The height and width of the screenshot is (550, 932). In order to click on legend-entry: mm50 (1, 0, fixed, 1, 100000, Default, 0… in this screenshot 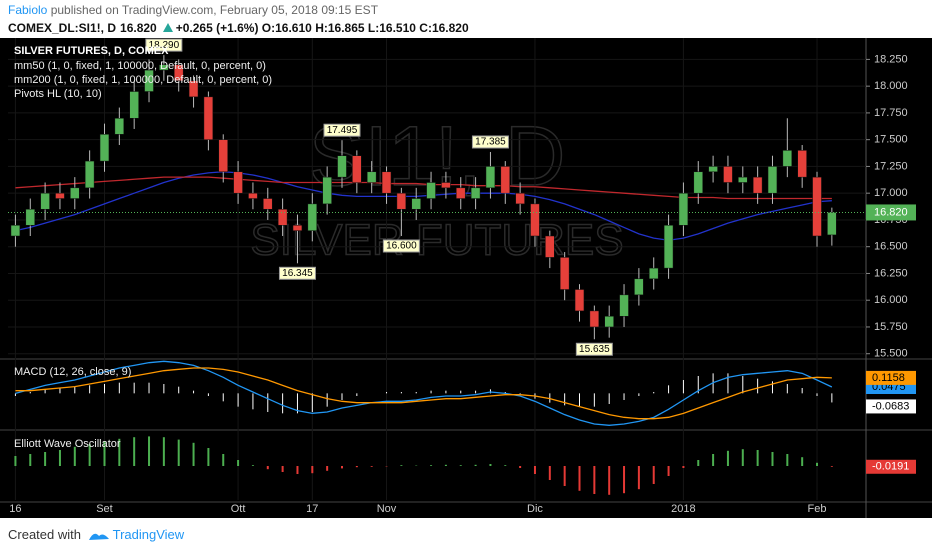, I will do `click(140, 66)`.